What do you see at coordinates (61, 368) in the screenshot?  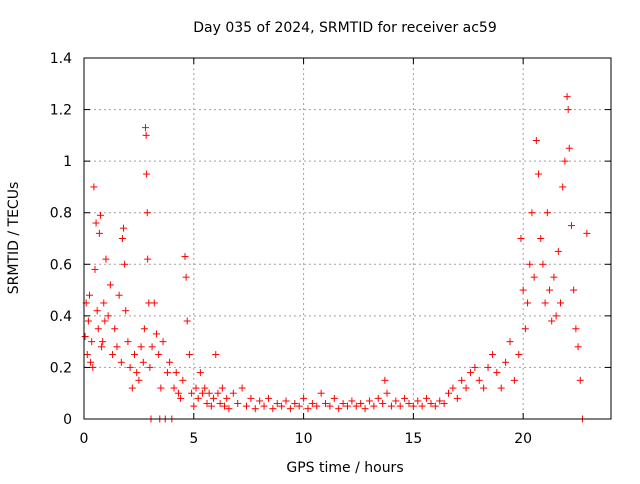 I see `y-tick-label: 0.2` at bounding box center [61, 368].